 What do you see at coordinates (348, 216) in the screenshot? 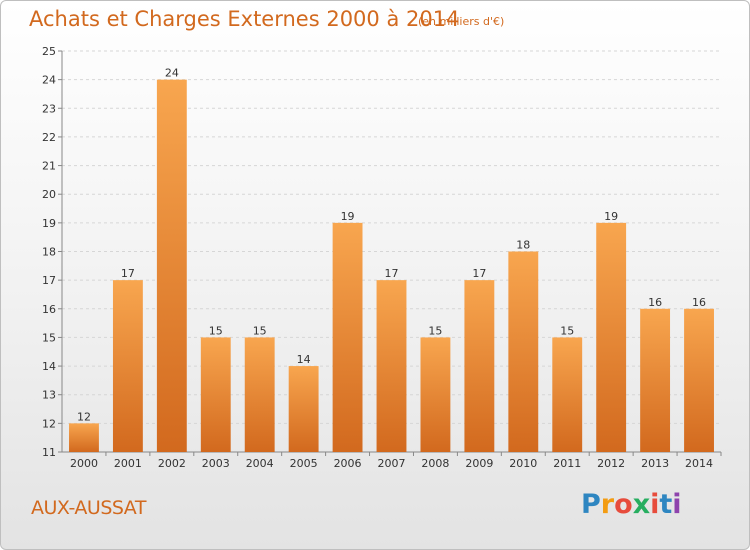
I see `data-label-2006: 19` at bounding box center [348, 216].